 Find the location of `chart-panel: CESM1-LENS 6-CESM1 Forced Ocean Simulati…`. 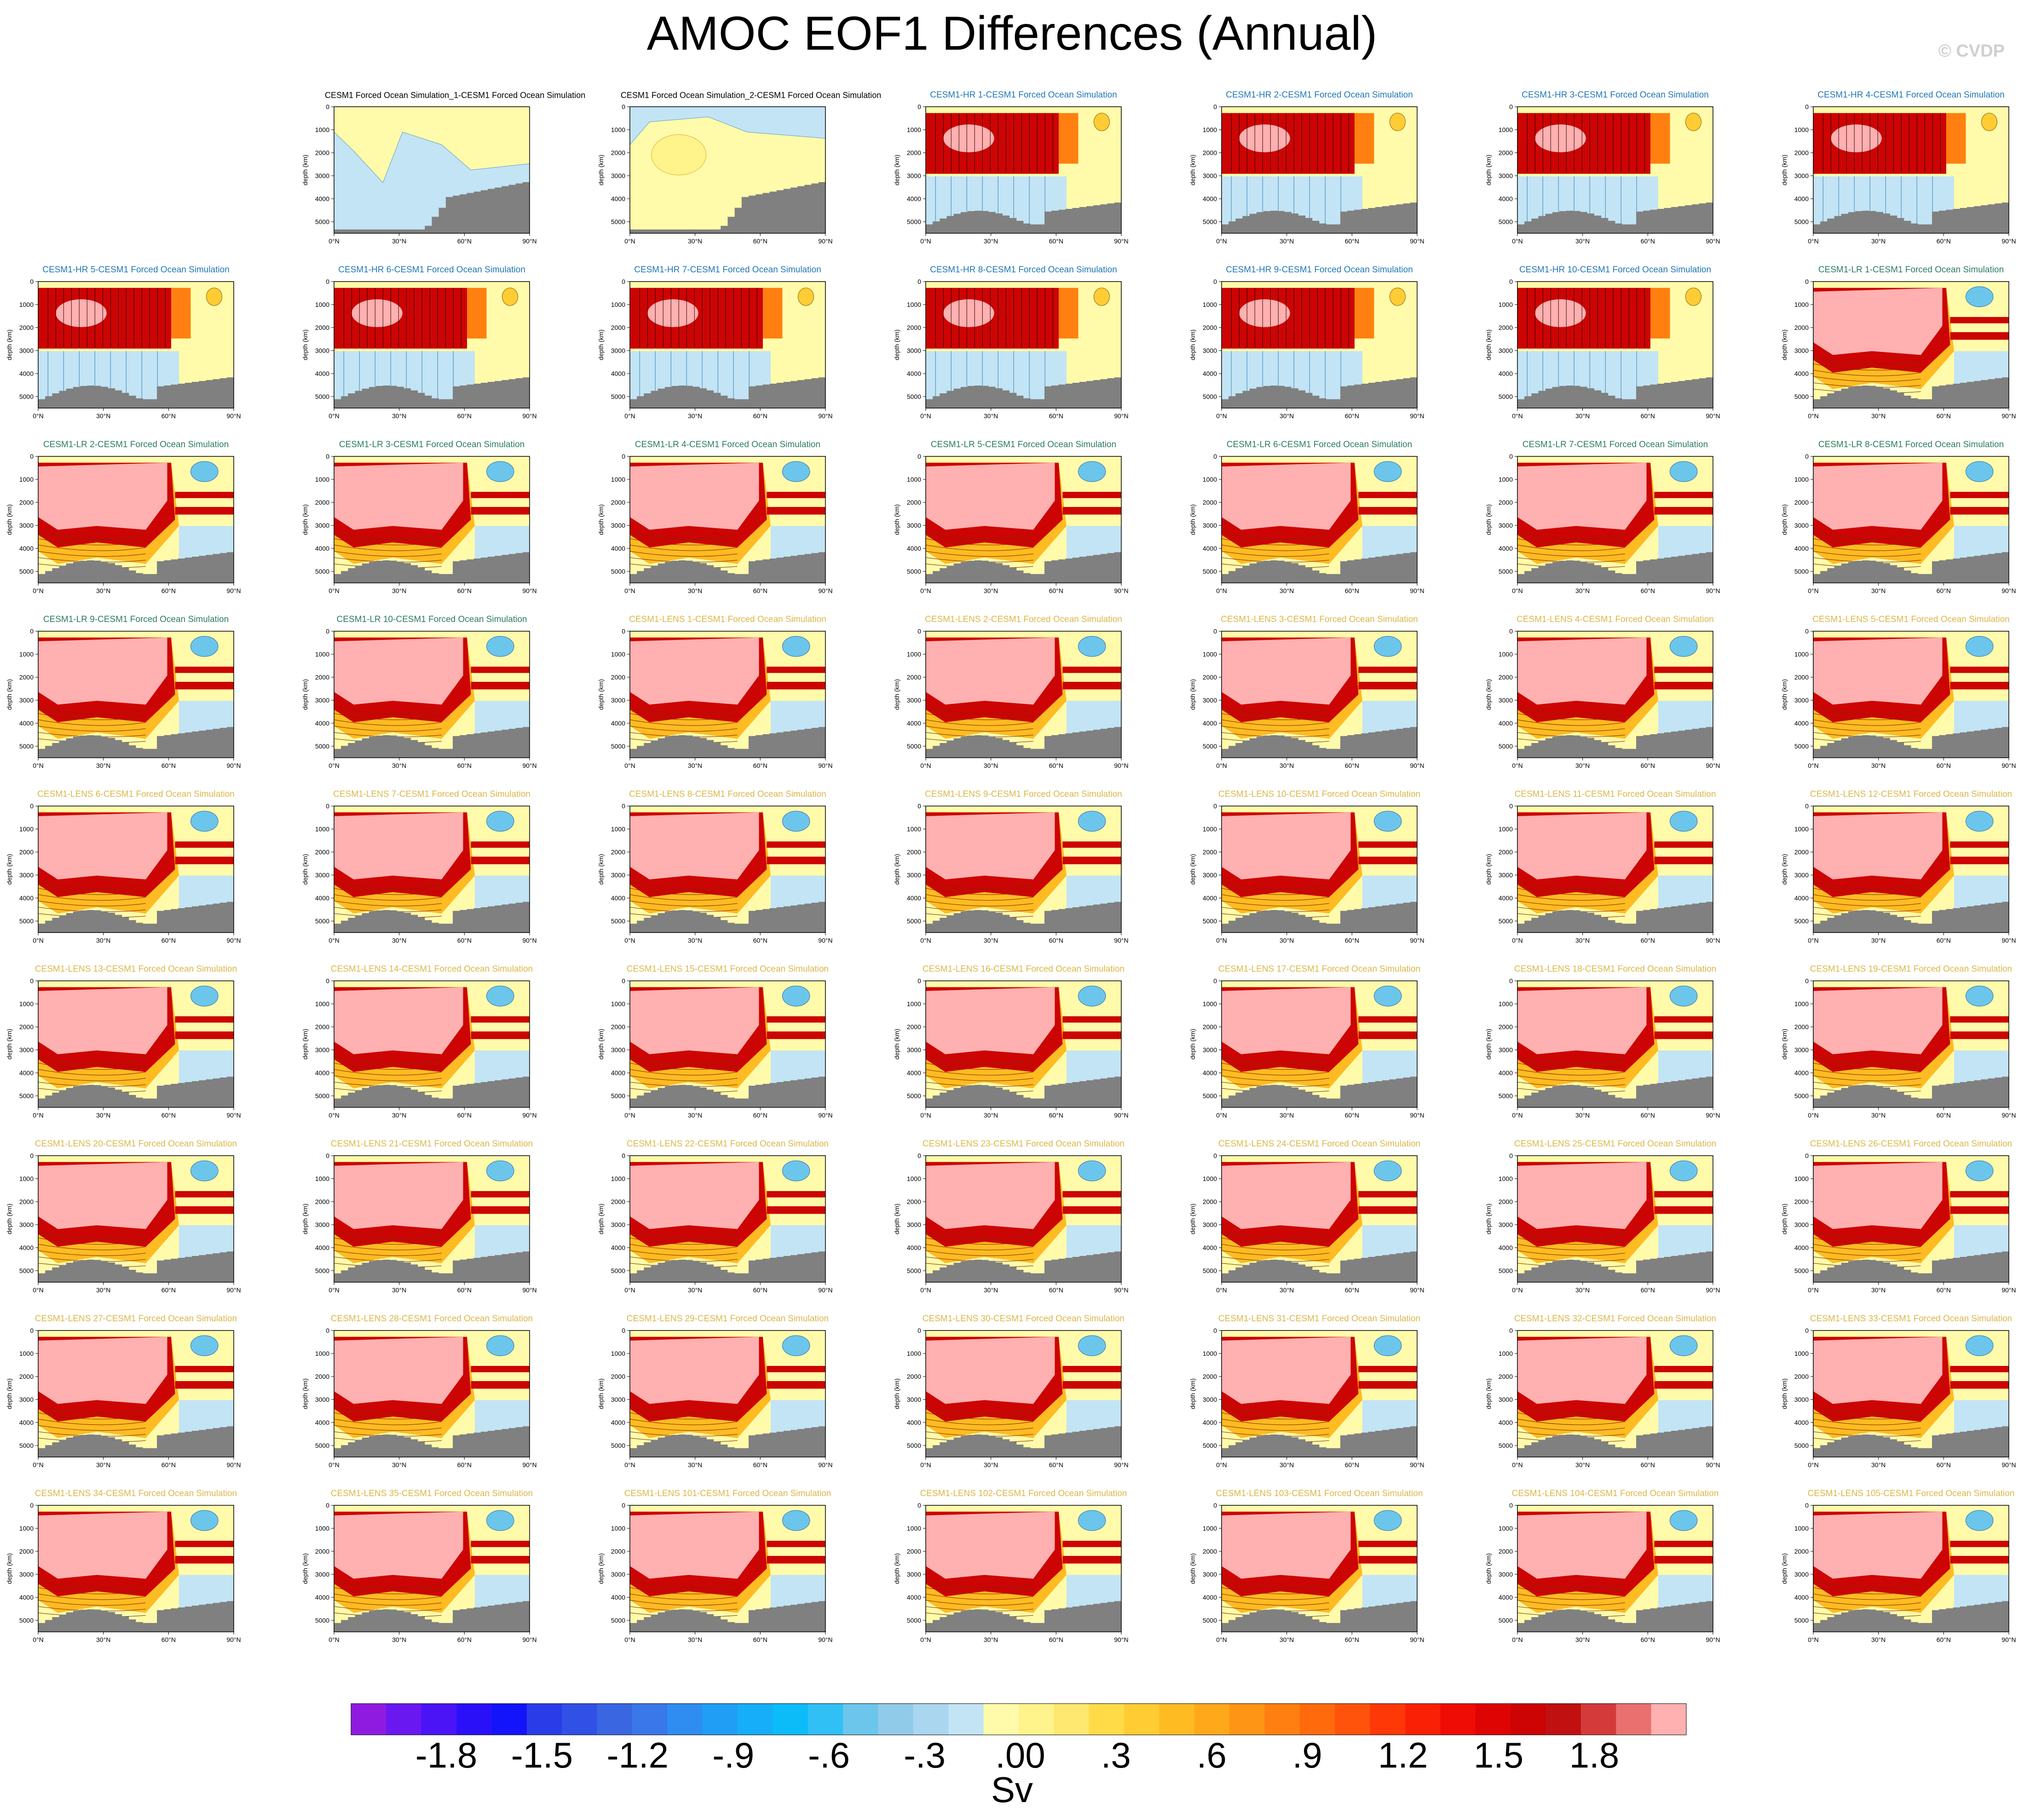

chart-panel: CESM1-LENS 6-CESM1 Forced Ocean Simulati… is located at coordinates (126, 868).